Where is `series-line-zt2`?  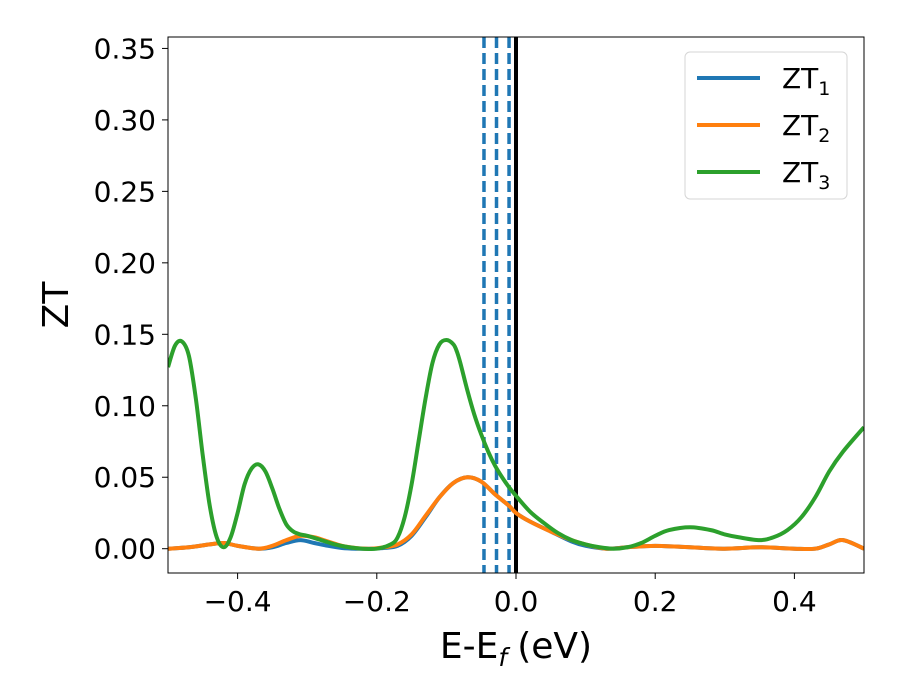
series-line-zt2 is located at coordinates (516, 513).